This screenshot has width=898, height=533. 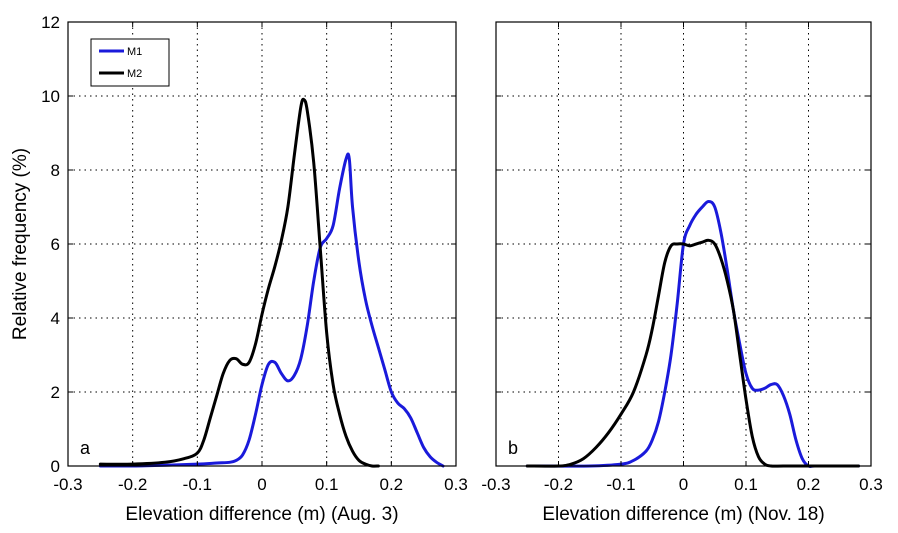 What do you see at coordinates (55, 244) in the screenshot?
I see `y-tick-label: 6` at bounding box center [55, 244].